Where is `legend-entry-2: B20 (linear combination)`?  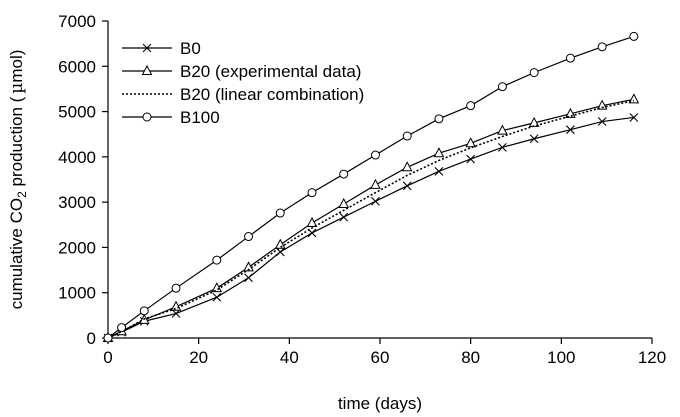
legend-entry-2: B20 (linear combination) is located at coordinates (243, 94).